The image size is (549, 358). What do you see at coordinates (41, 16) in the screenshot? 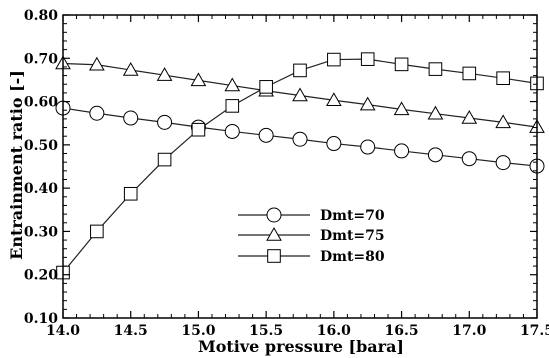
I see `y-tick-label: 0.80` at bounding box center [41, 16].